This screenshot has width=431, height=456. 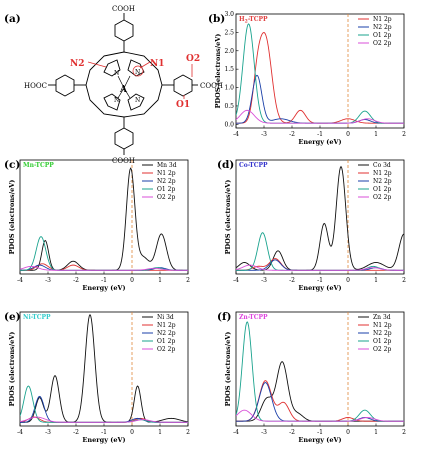 What do you see at coordinates (382, 317) in the screenshot?
I see `legend-entry: Zn 3d` at bounding box center [382, 317].